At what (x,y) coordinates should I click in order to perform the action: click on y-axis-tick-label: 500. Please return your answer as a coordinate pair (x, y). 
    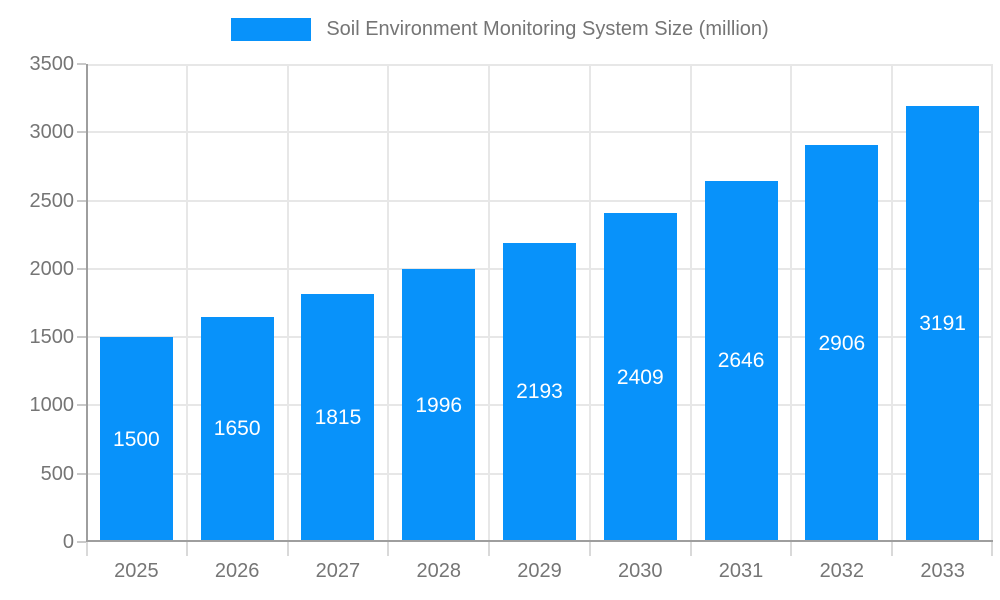
    Looking at the image, I should click on (57, 473).